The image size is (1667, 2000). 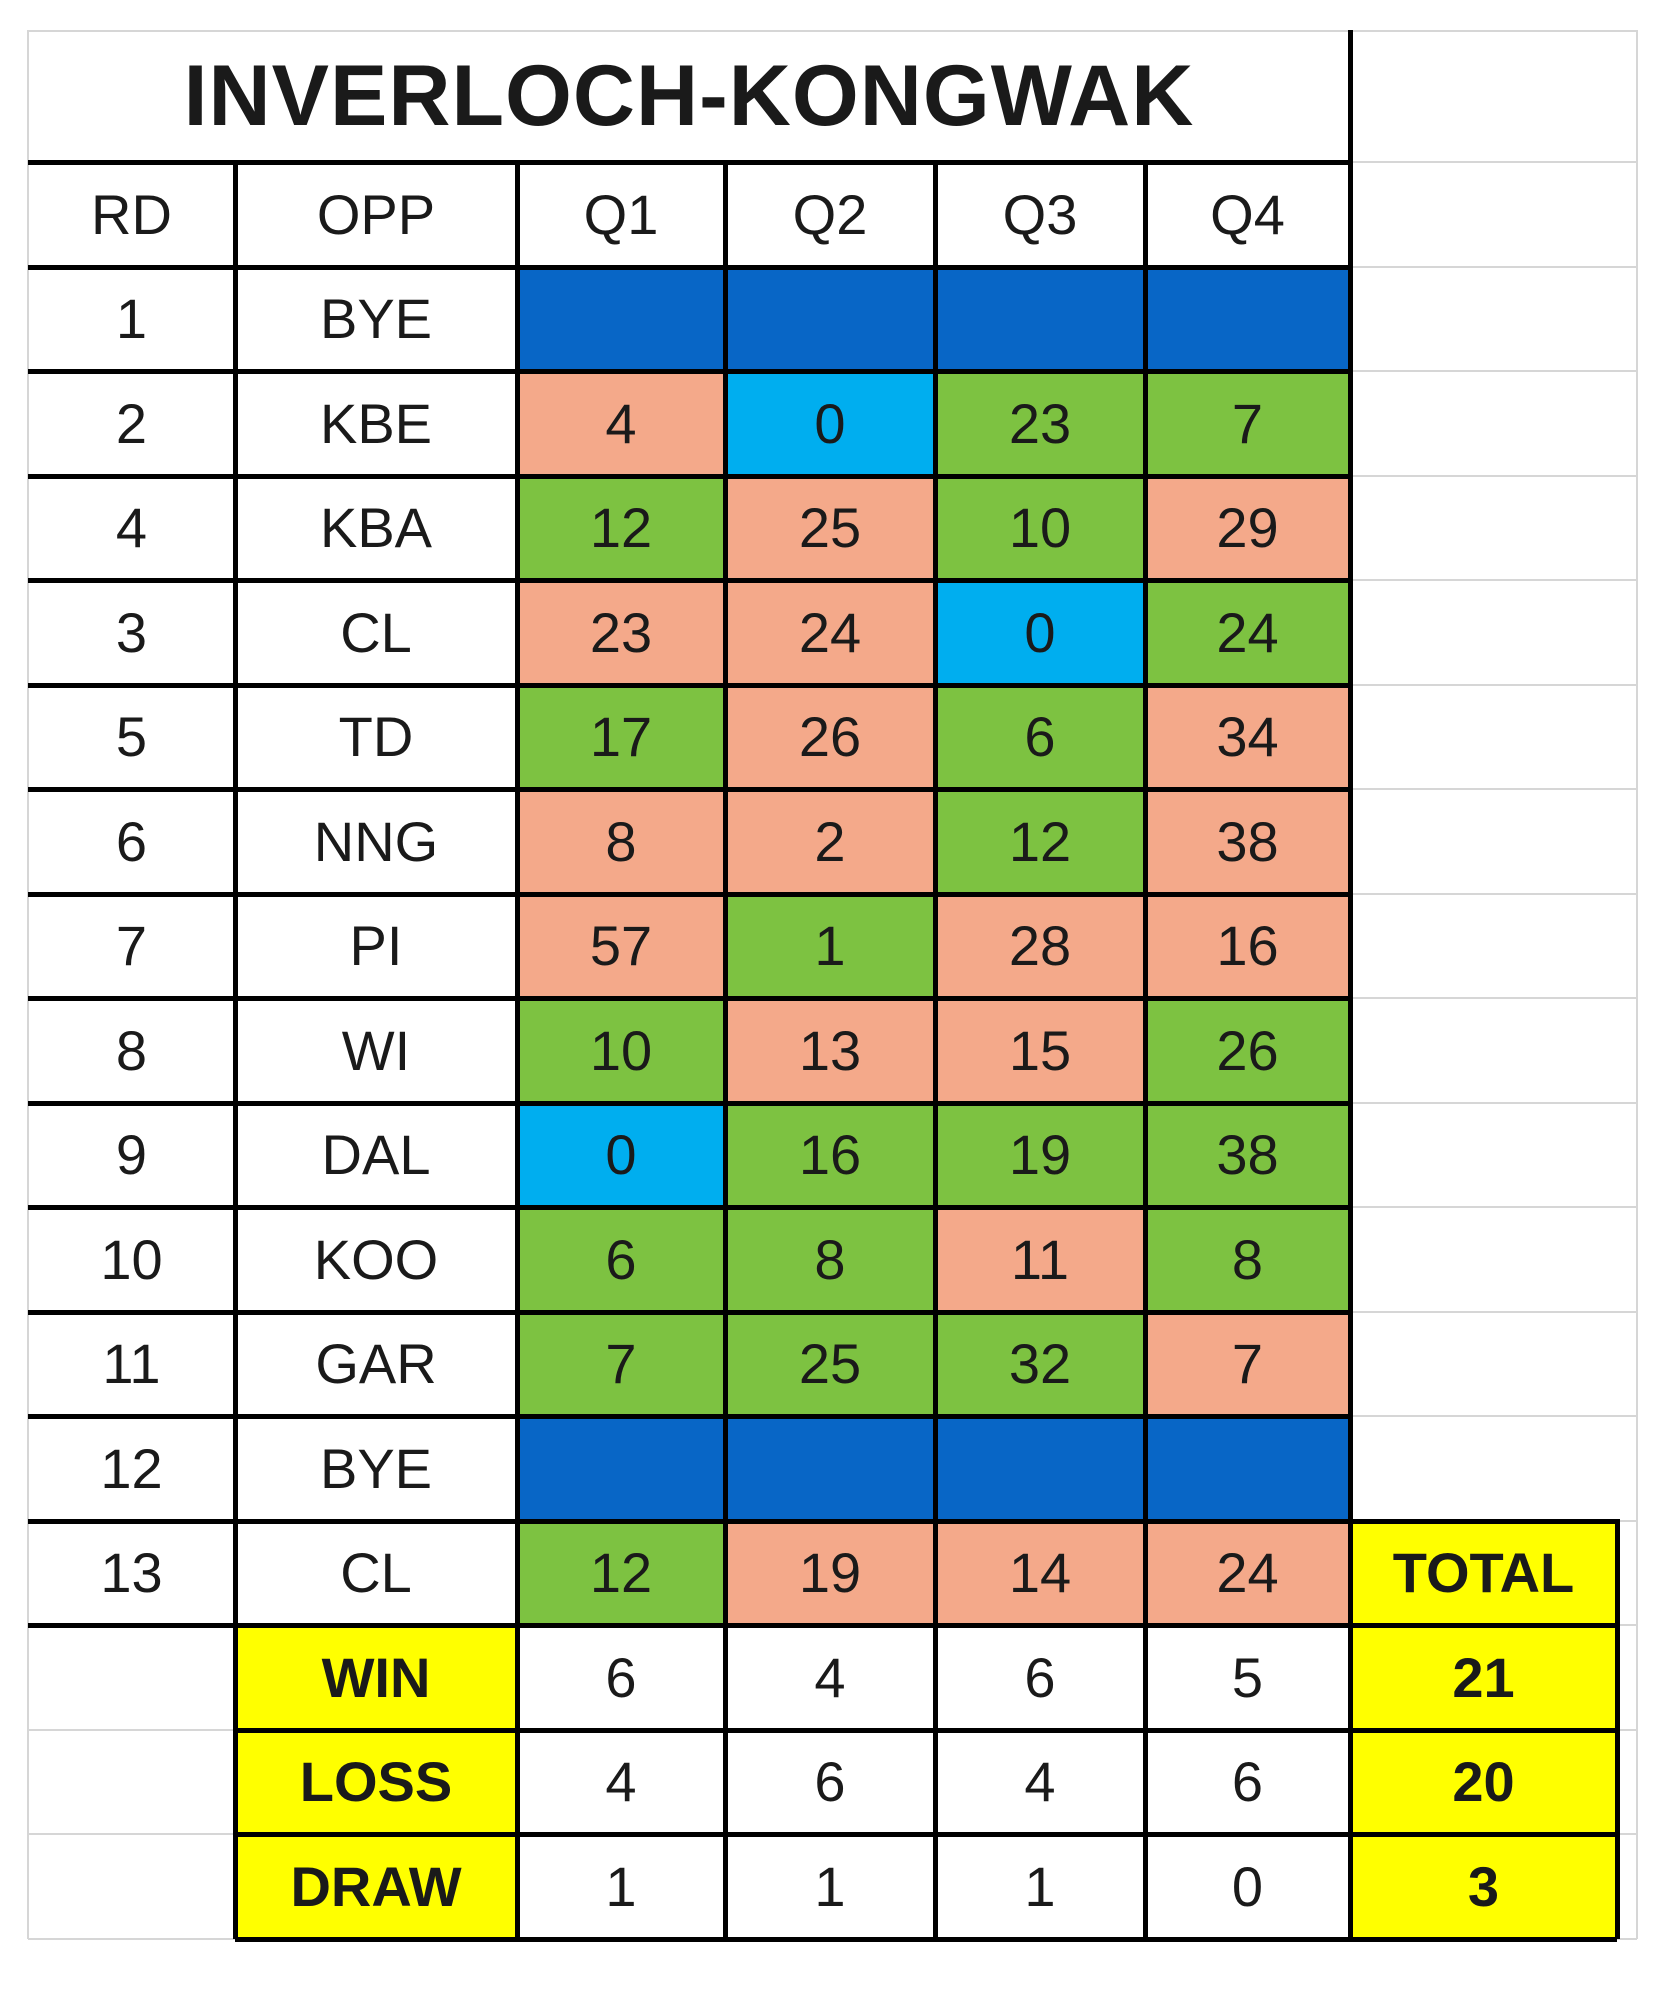 I want to click on header-q2: Q2, so click(x=830, y=214).